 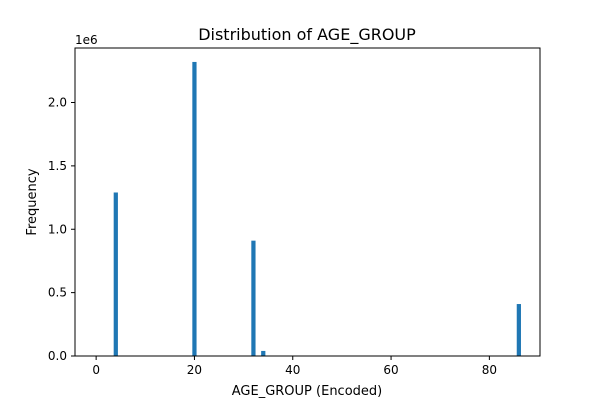 I want to click on x-tick-label-1: 20, so click(x=194, y=370).